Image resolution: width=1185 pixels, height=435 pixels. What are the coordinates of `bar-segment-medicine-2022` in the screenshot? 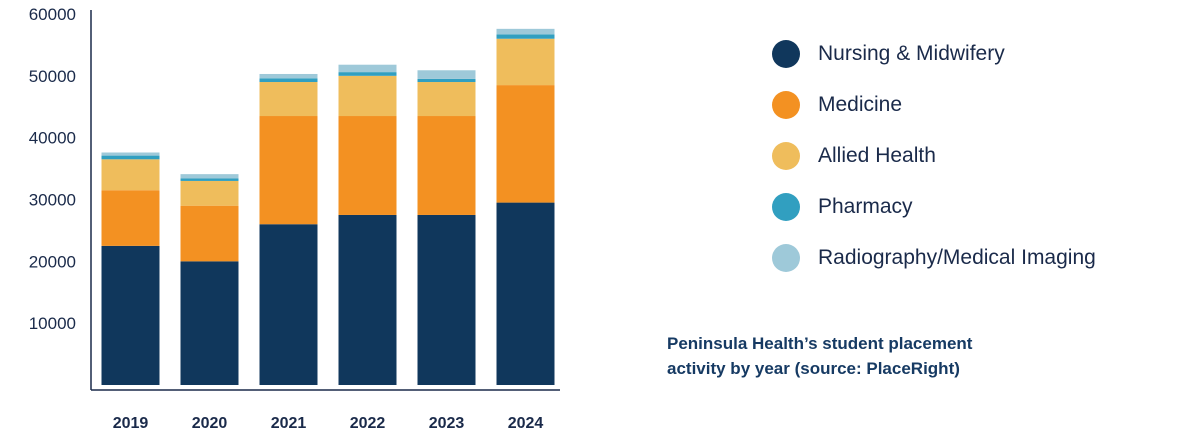 It's located at (367, 165).